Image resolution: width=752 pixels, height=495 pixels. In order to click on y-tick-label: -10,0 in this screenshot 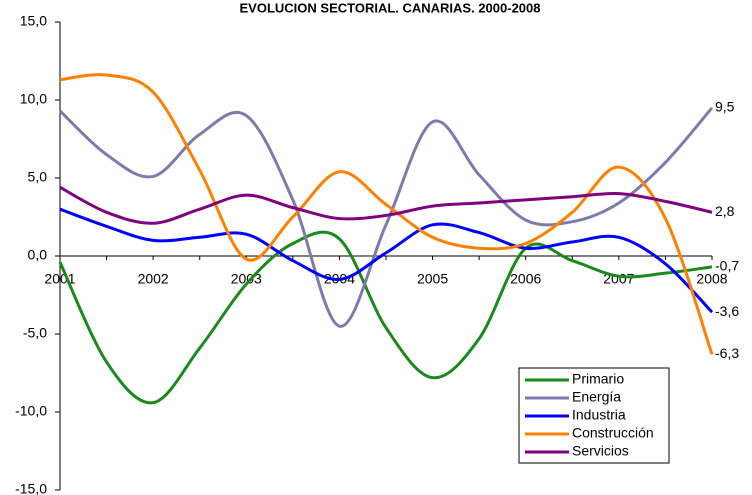, I will do `click(31, 411)`.